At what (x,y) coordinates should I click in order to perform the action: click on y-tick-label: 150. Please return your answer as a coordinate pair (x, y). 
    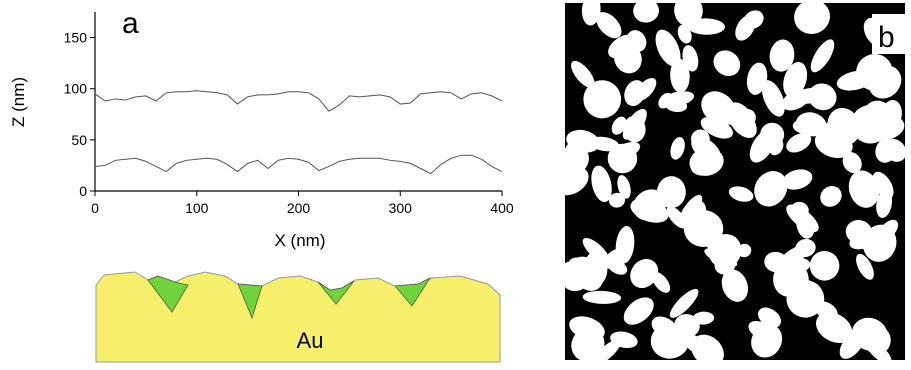
    Looking at the image, I should click on (76, 38).